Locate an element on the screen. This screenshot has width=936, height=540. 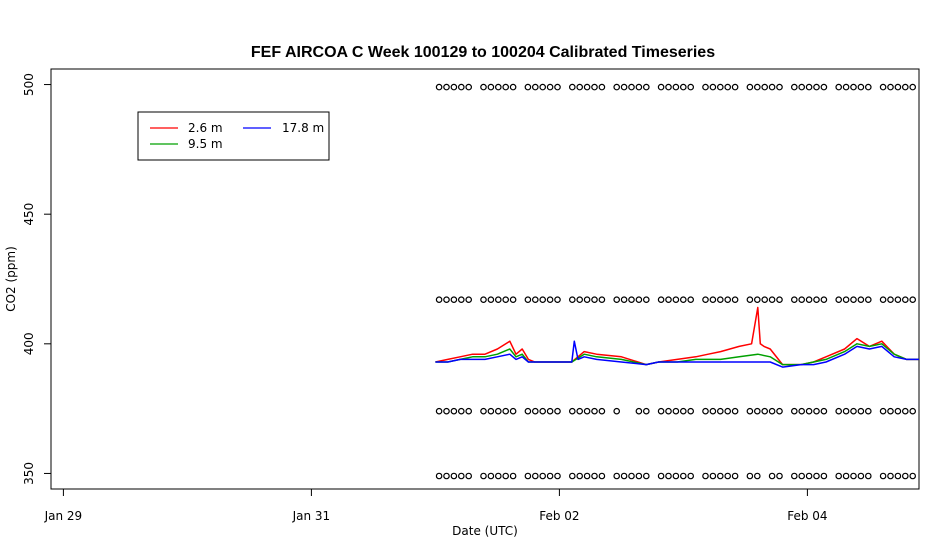
y-tick-label: 400 is located at coordinates (29, 343).